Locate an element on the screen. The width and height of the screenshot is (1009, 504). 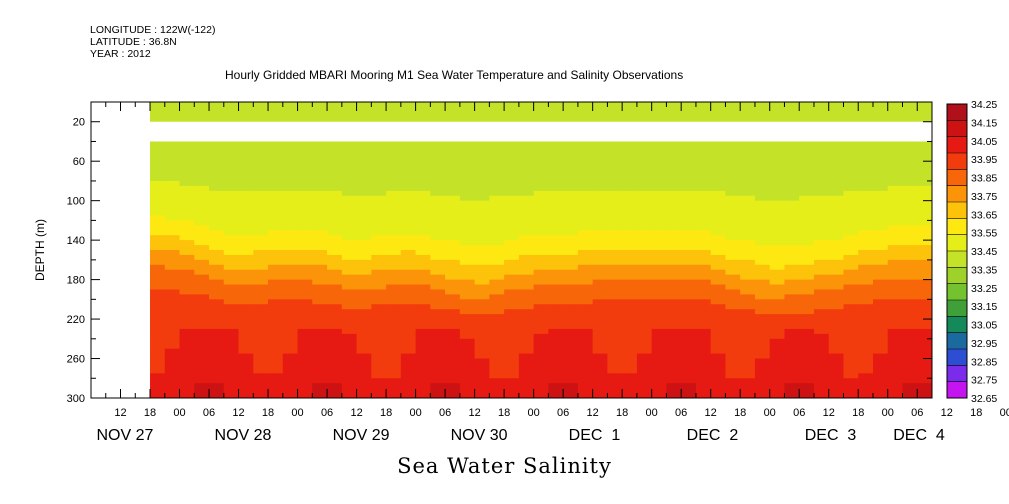
x-hour-label: 18 is located at coordinates (268, 413).